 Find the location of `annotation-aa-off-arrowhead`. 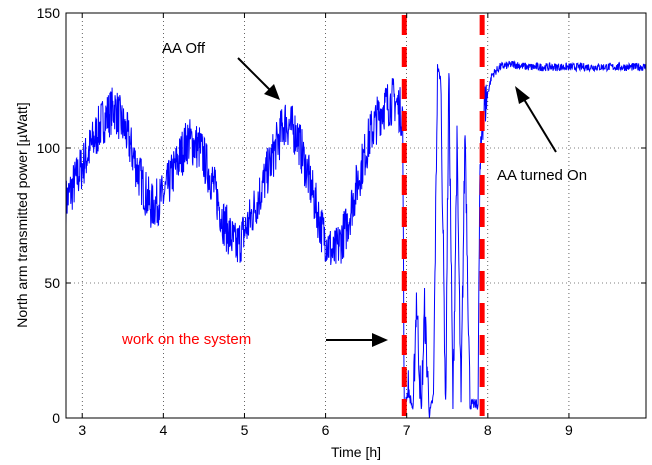

annotation-aa-off-arrowhead is located at coordinates (272, 92).